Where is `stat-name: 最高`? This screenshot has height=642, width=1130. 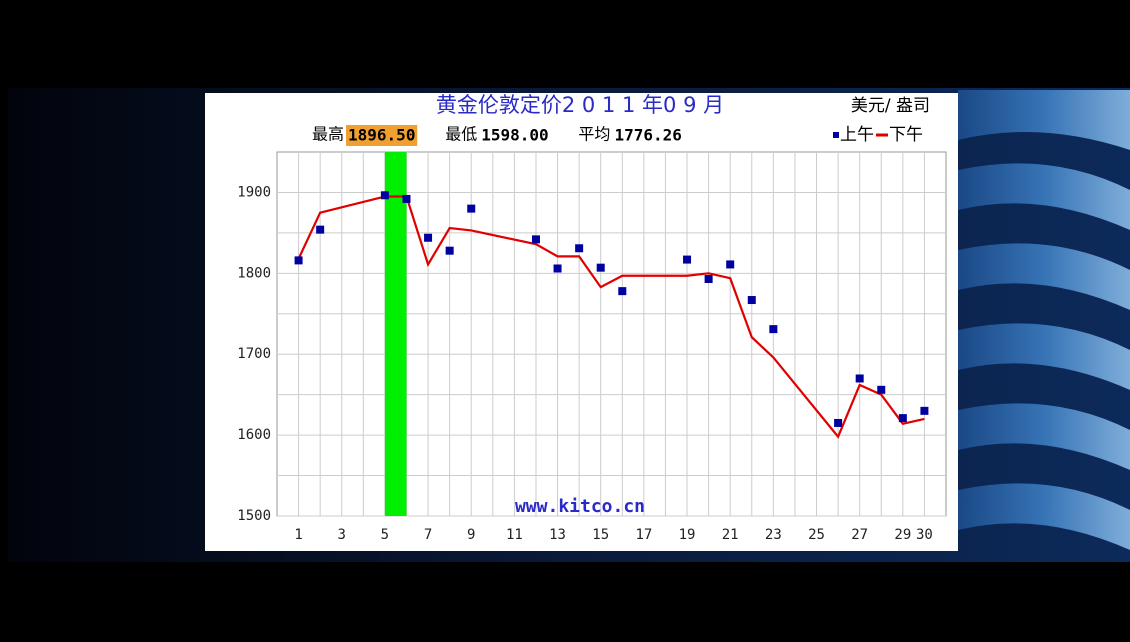 stat-name: 最高 is located at coordinates (328, 134).